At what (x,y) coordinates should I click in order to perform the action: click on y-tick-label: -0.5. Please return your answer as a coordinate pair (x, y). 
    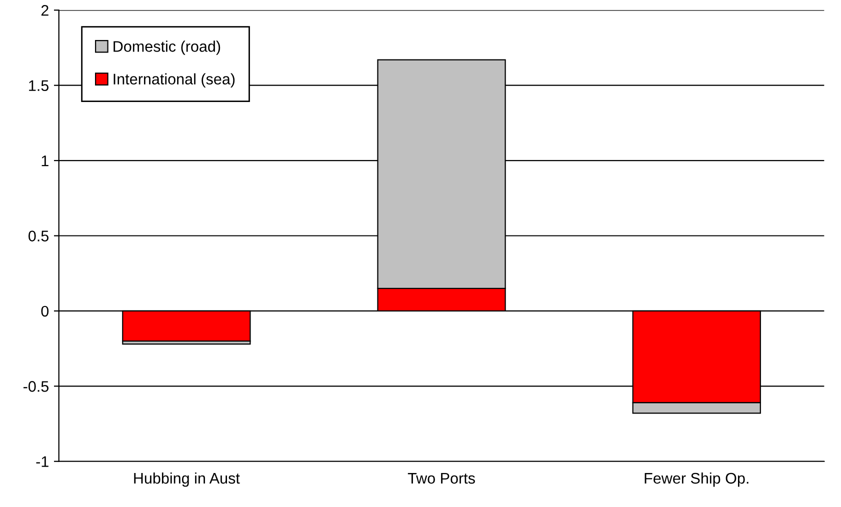
    Looking at the image, I should click on (36, 386).